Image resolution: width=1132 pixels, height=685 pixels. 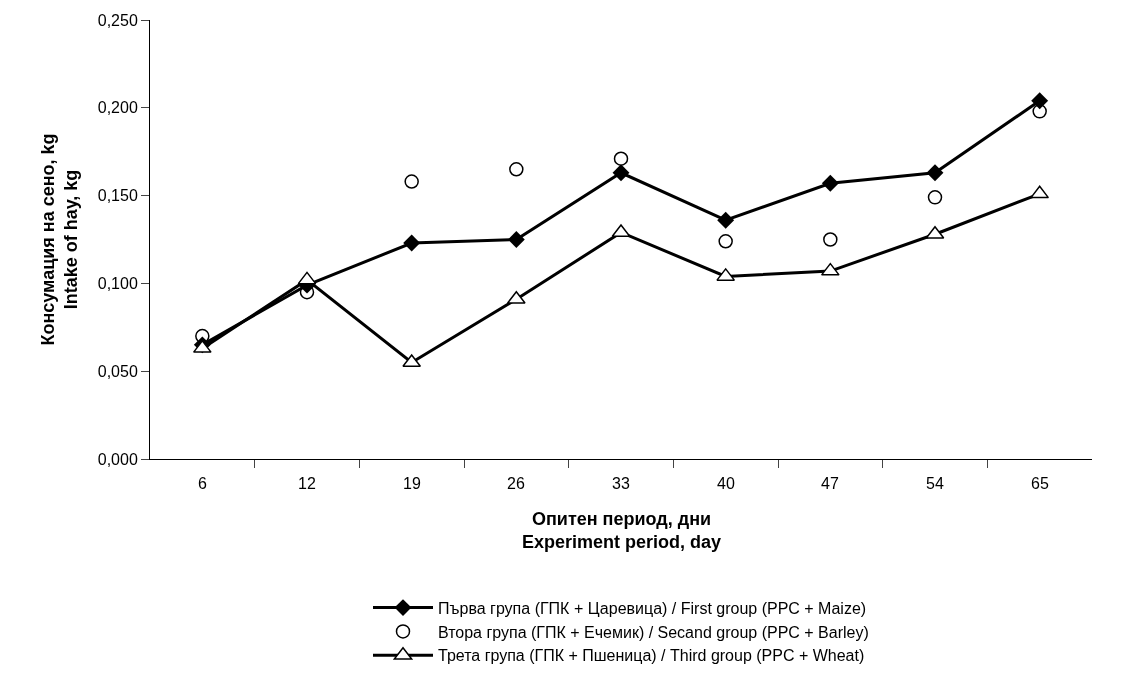 What do you see at coordinates (117, 371) in the screenshot?
I see `y-tick-label: 0,050` at bounding box center [117, 371].